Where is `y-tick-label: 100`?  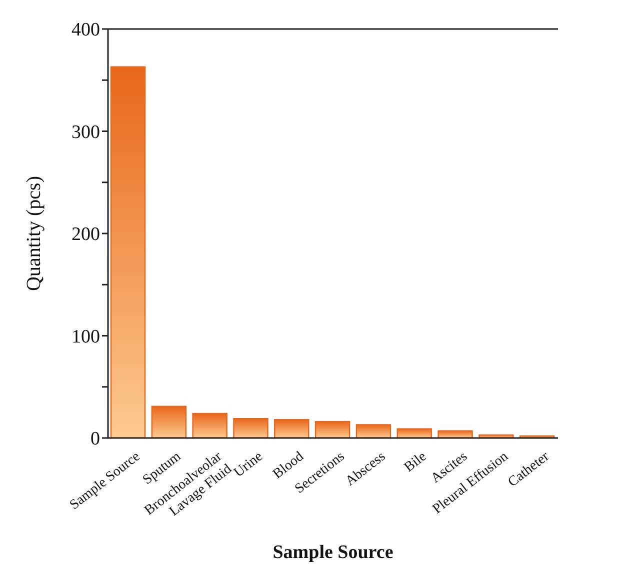 y-tick-label: 100 is located at coordinates (86, 337).